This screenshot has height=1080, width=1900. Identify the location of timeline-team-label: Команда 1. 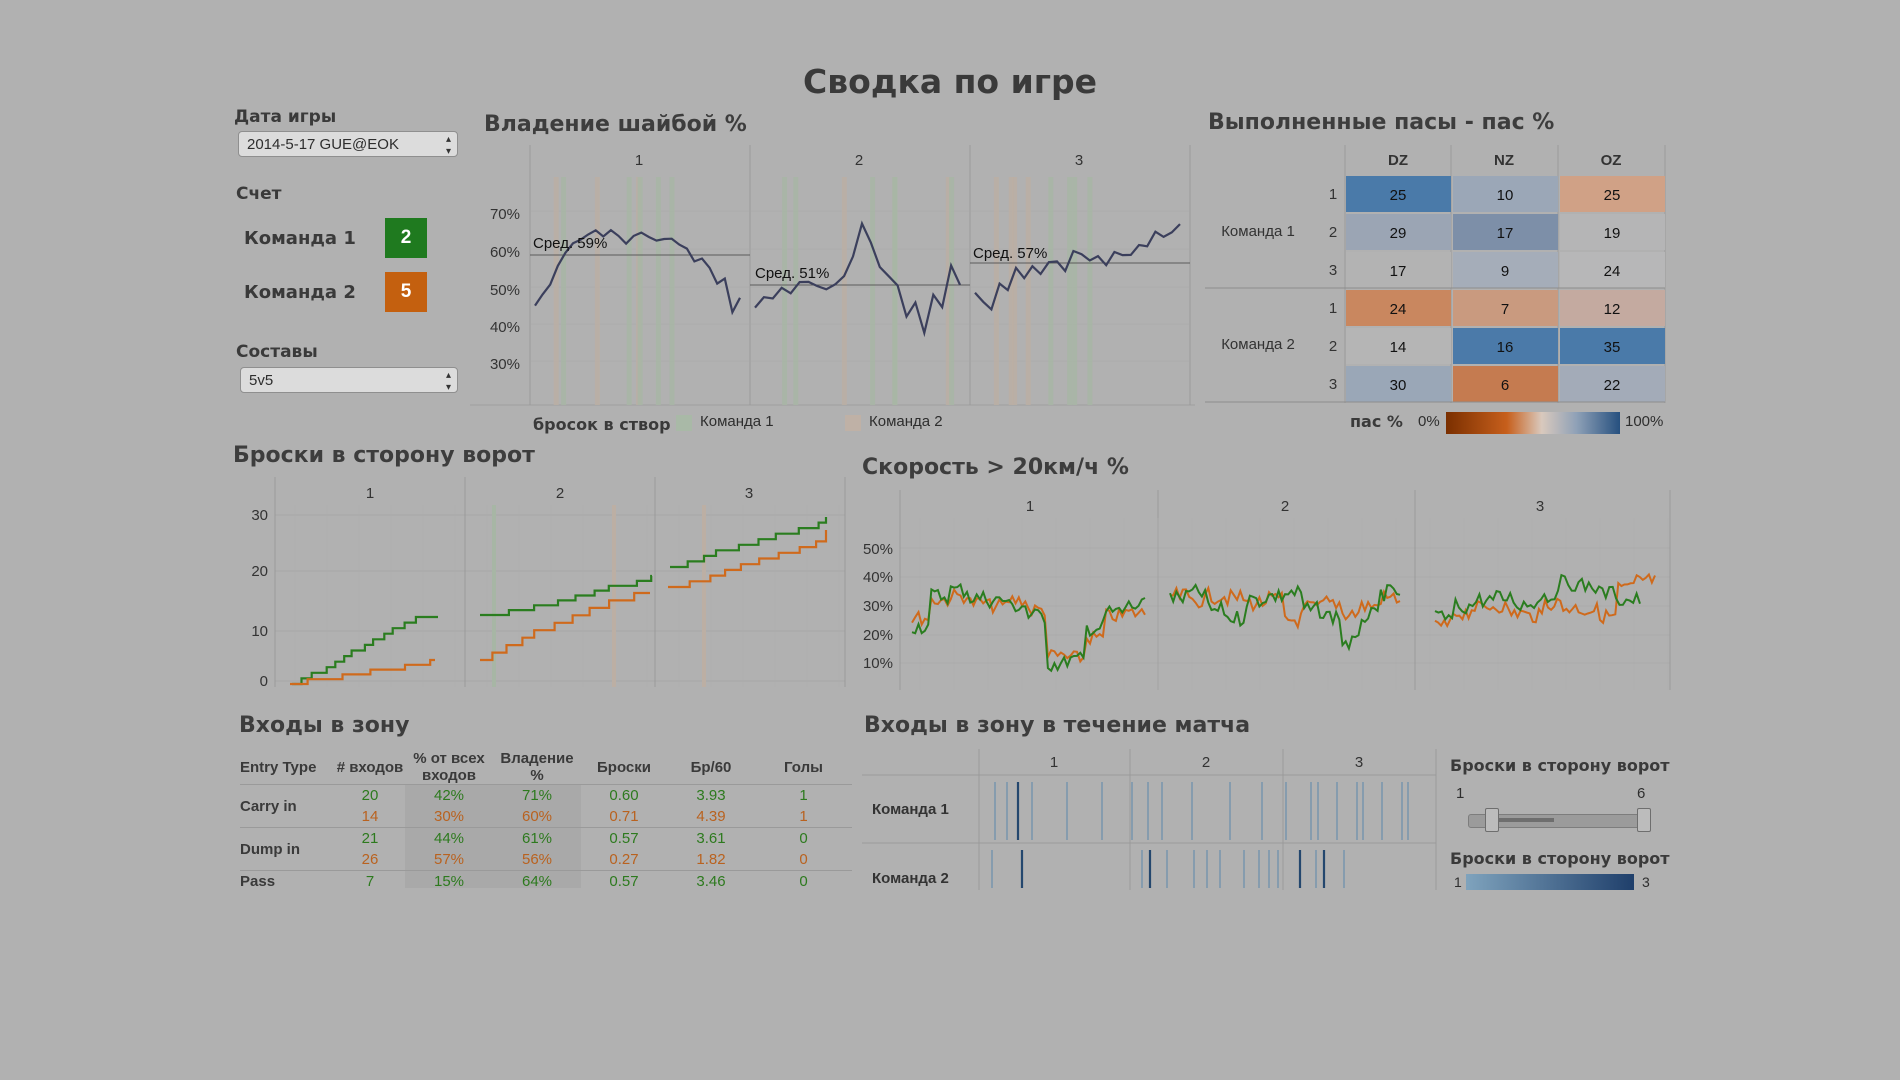
(910, 809).